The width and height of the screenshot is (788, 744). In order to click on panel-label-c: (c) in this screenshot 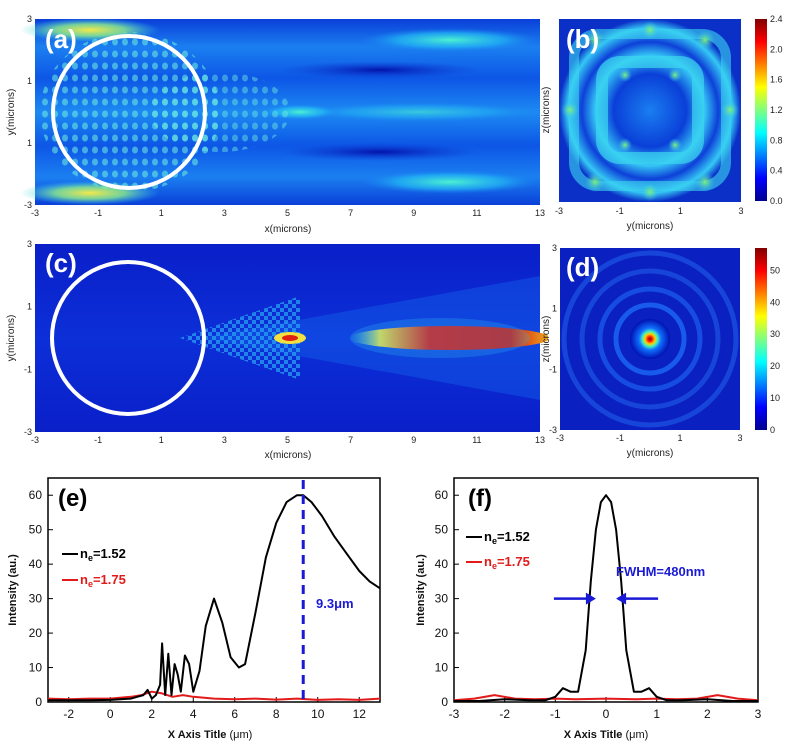, I will do `click(61, 263)`.